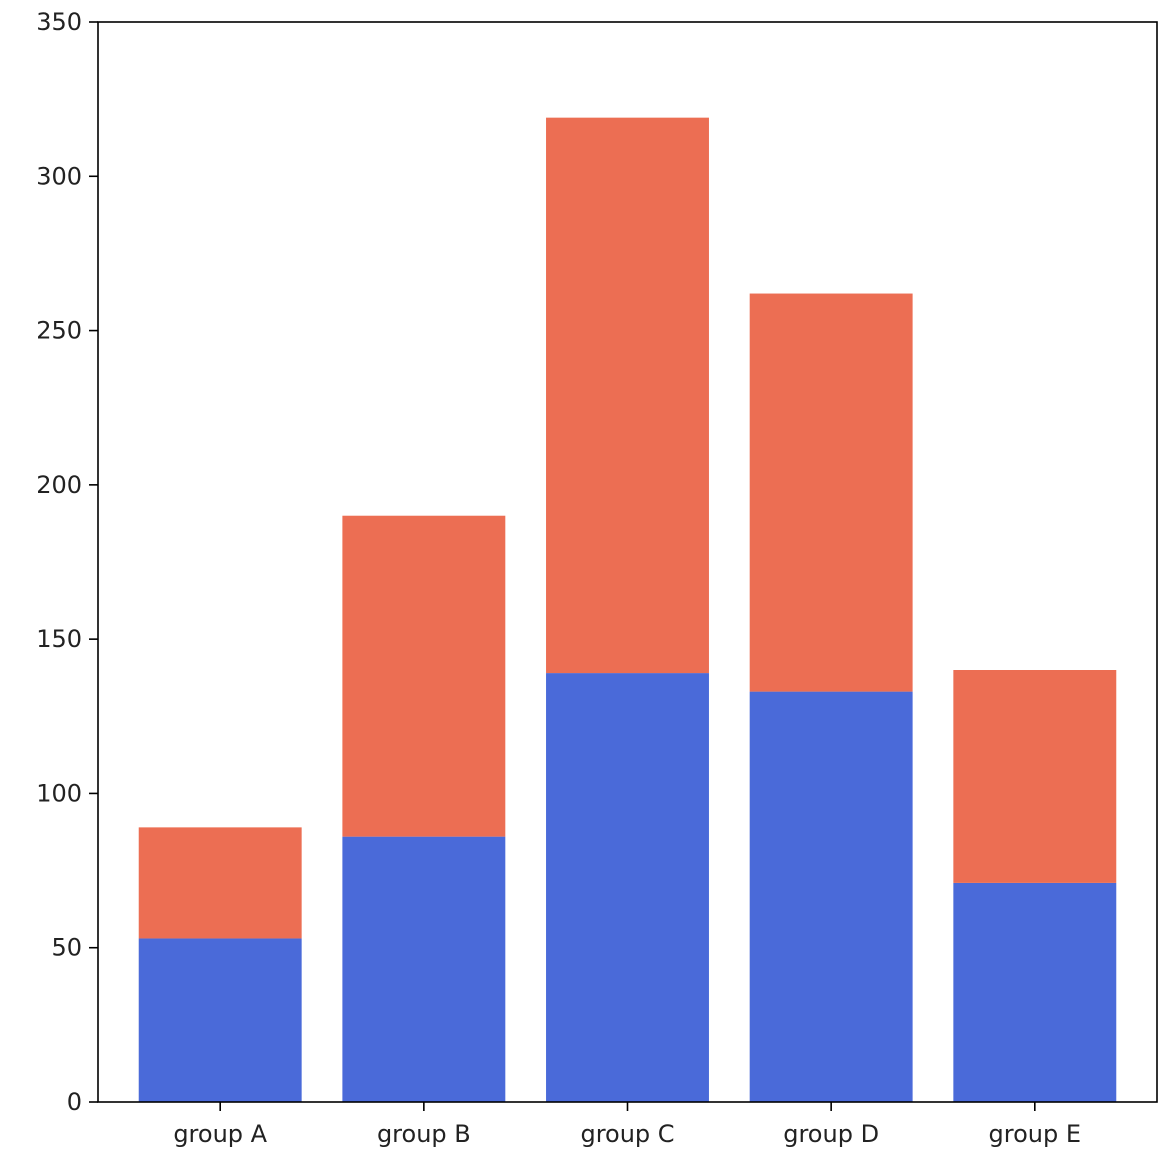 This screenshot has height=1166, width=1168. Describe the element at coordinates (1035, 776) in the screenshot. I see `bar-series2-group-e` at that location.